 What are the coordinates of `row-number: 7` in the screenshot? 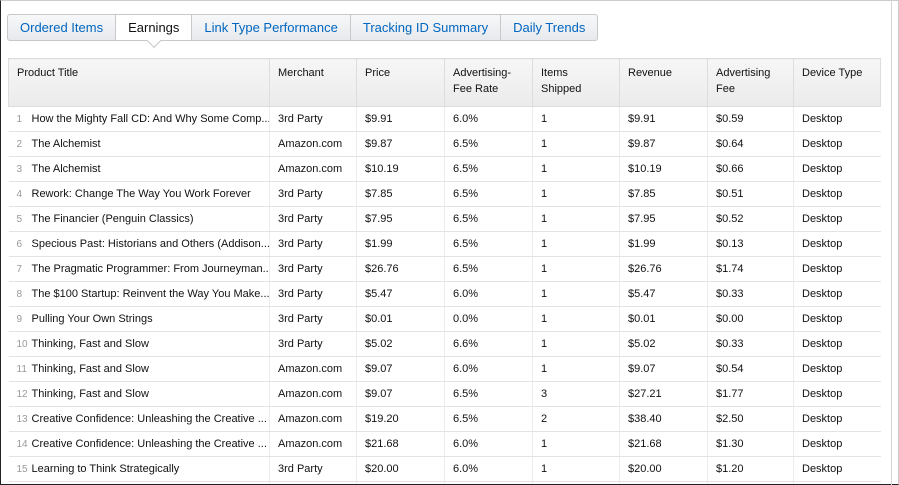 It's located at (19, 269).